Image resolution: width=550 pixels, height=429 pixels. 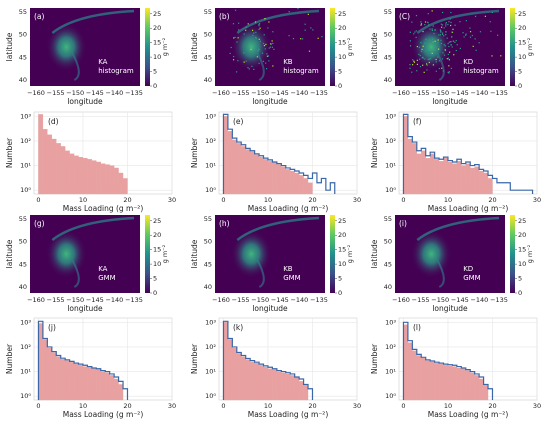 I want to click on hist-step-line, so click(x=448, y=360).